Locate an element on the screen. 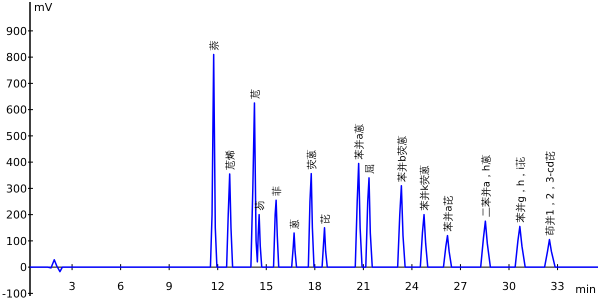 The image size is (600, 306). y-tick-label: 700 is located at coordinates (16, 83).